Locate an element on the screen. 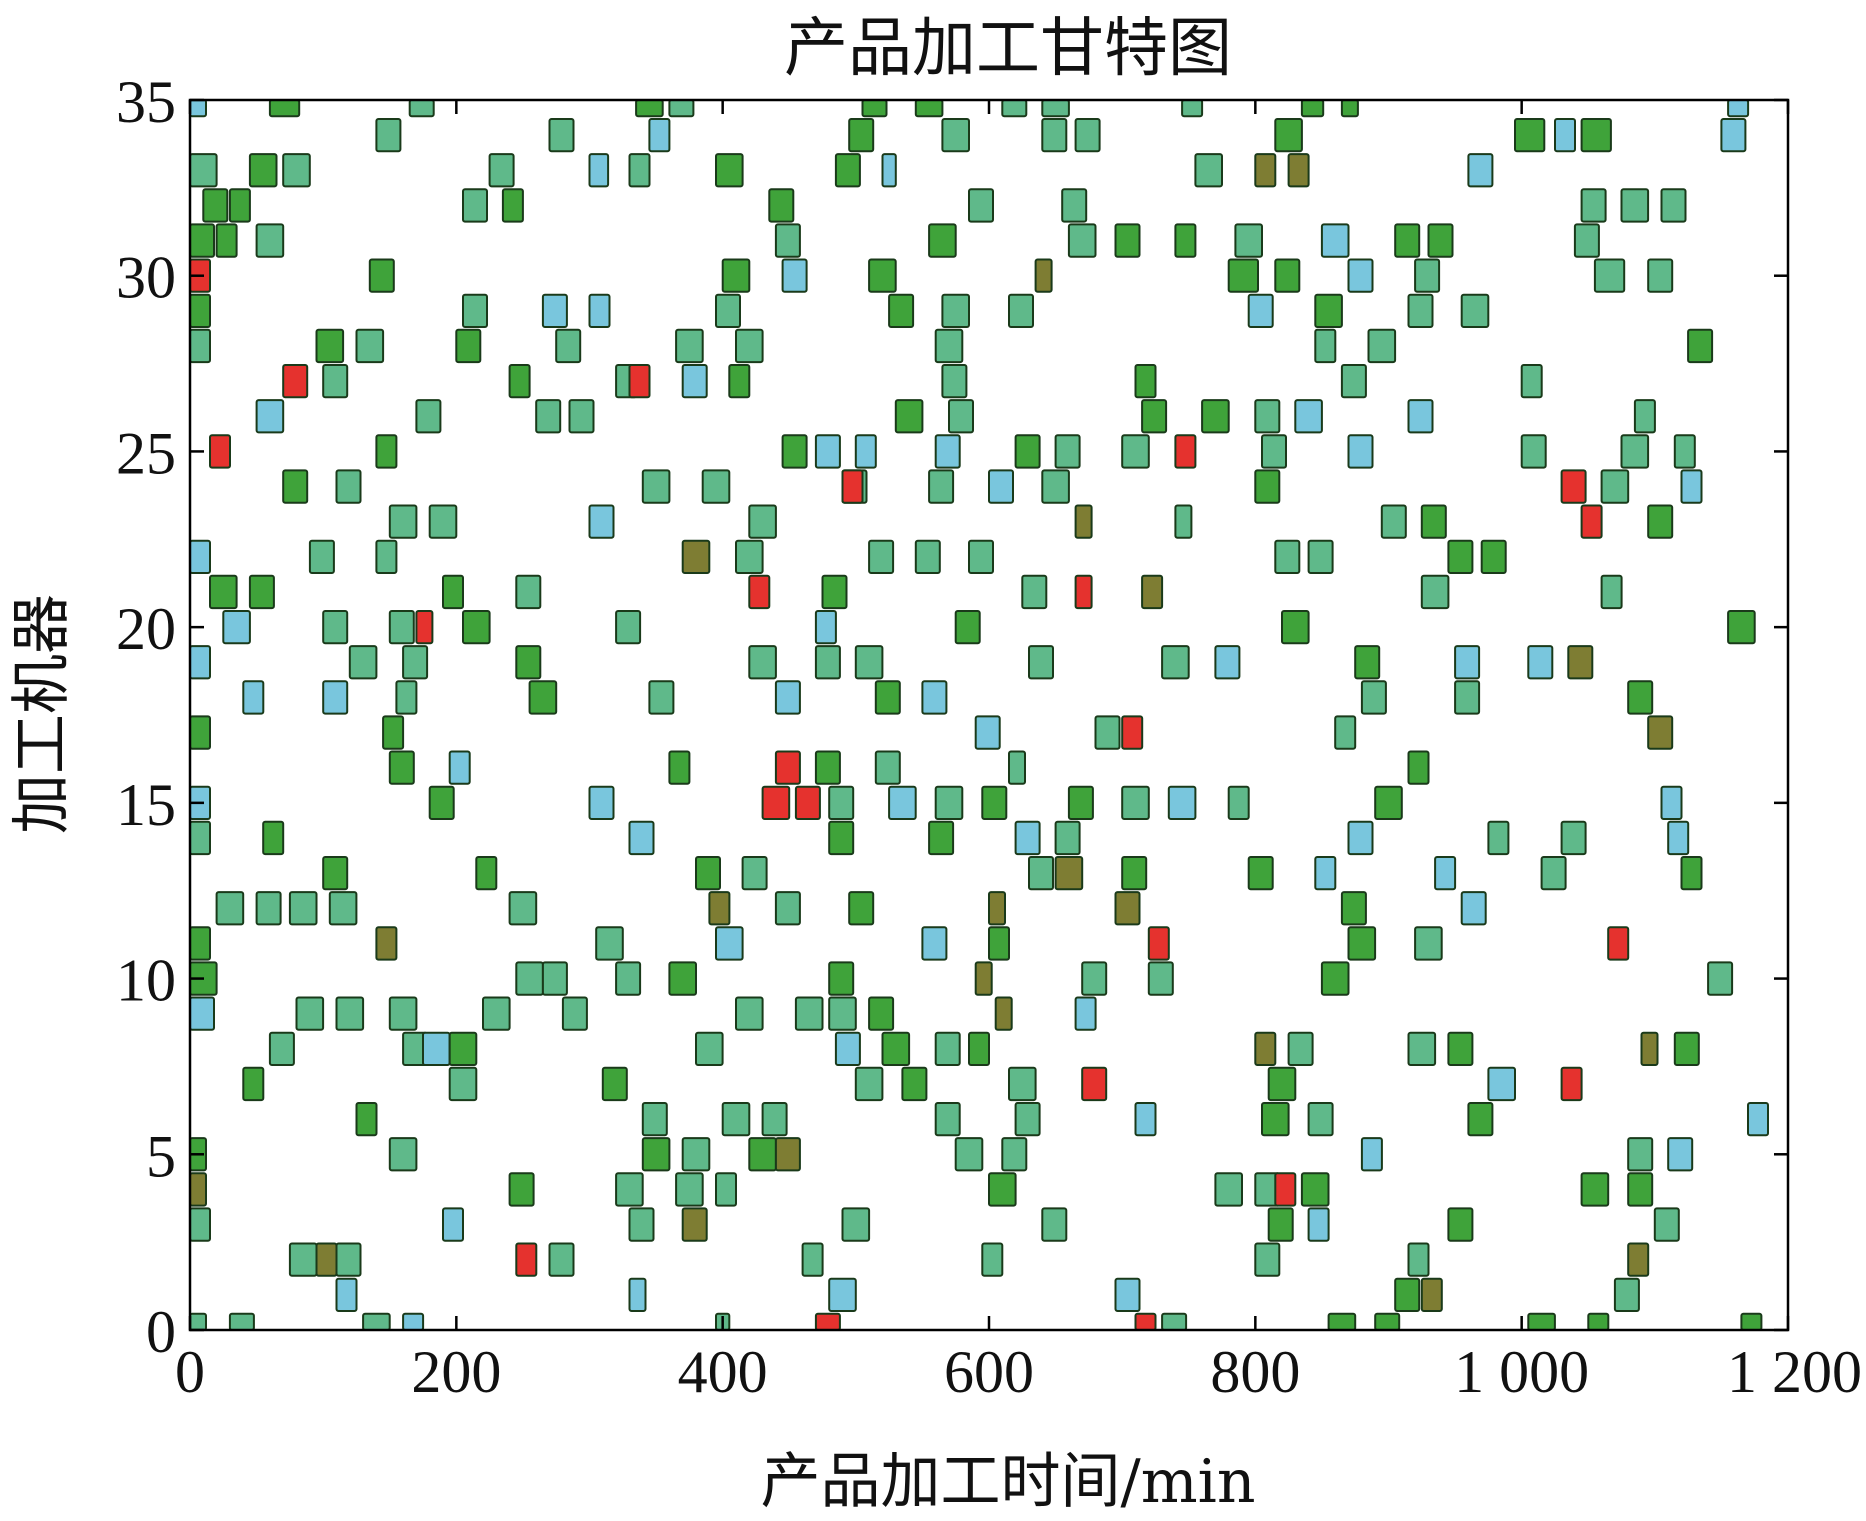 The height and width of the screenshot is (1521, 1866). x-tick-label: 400 is located at coordinates (723, 1372).